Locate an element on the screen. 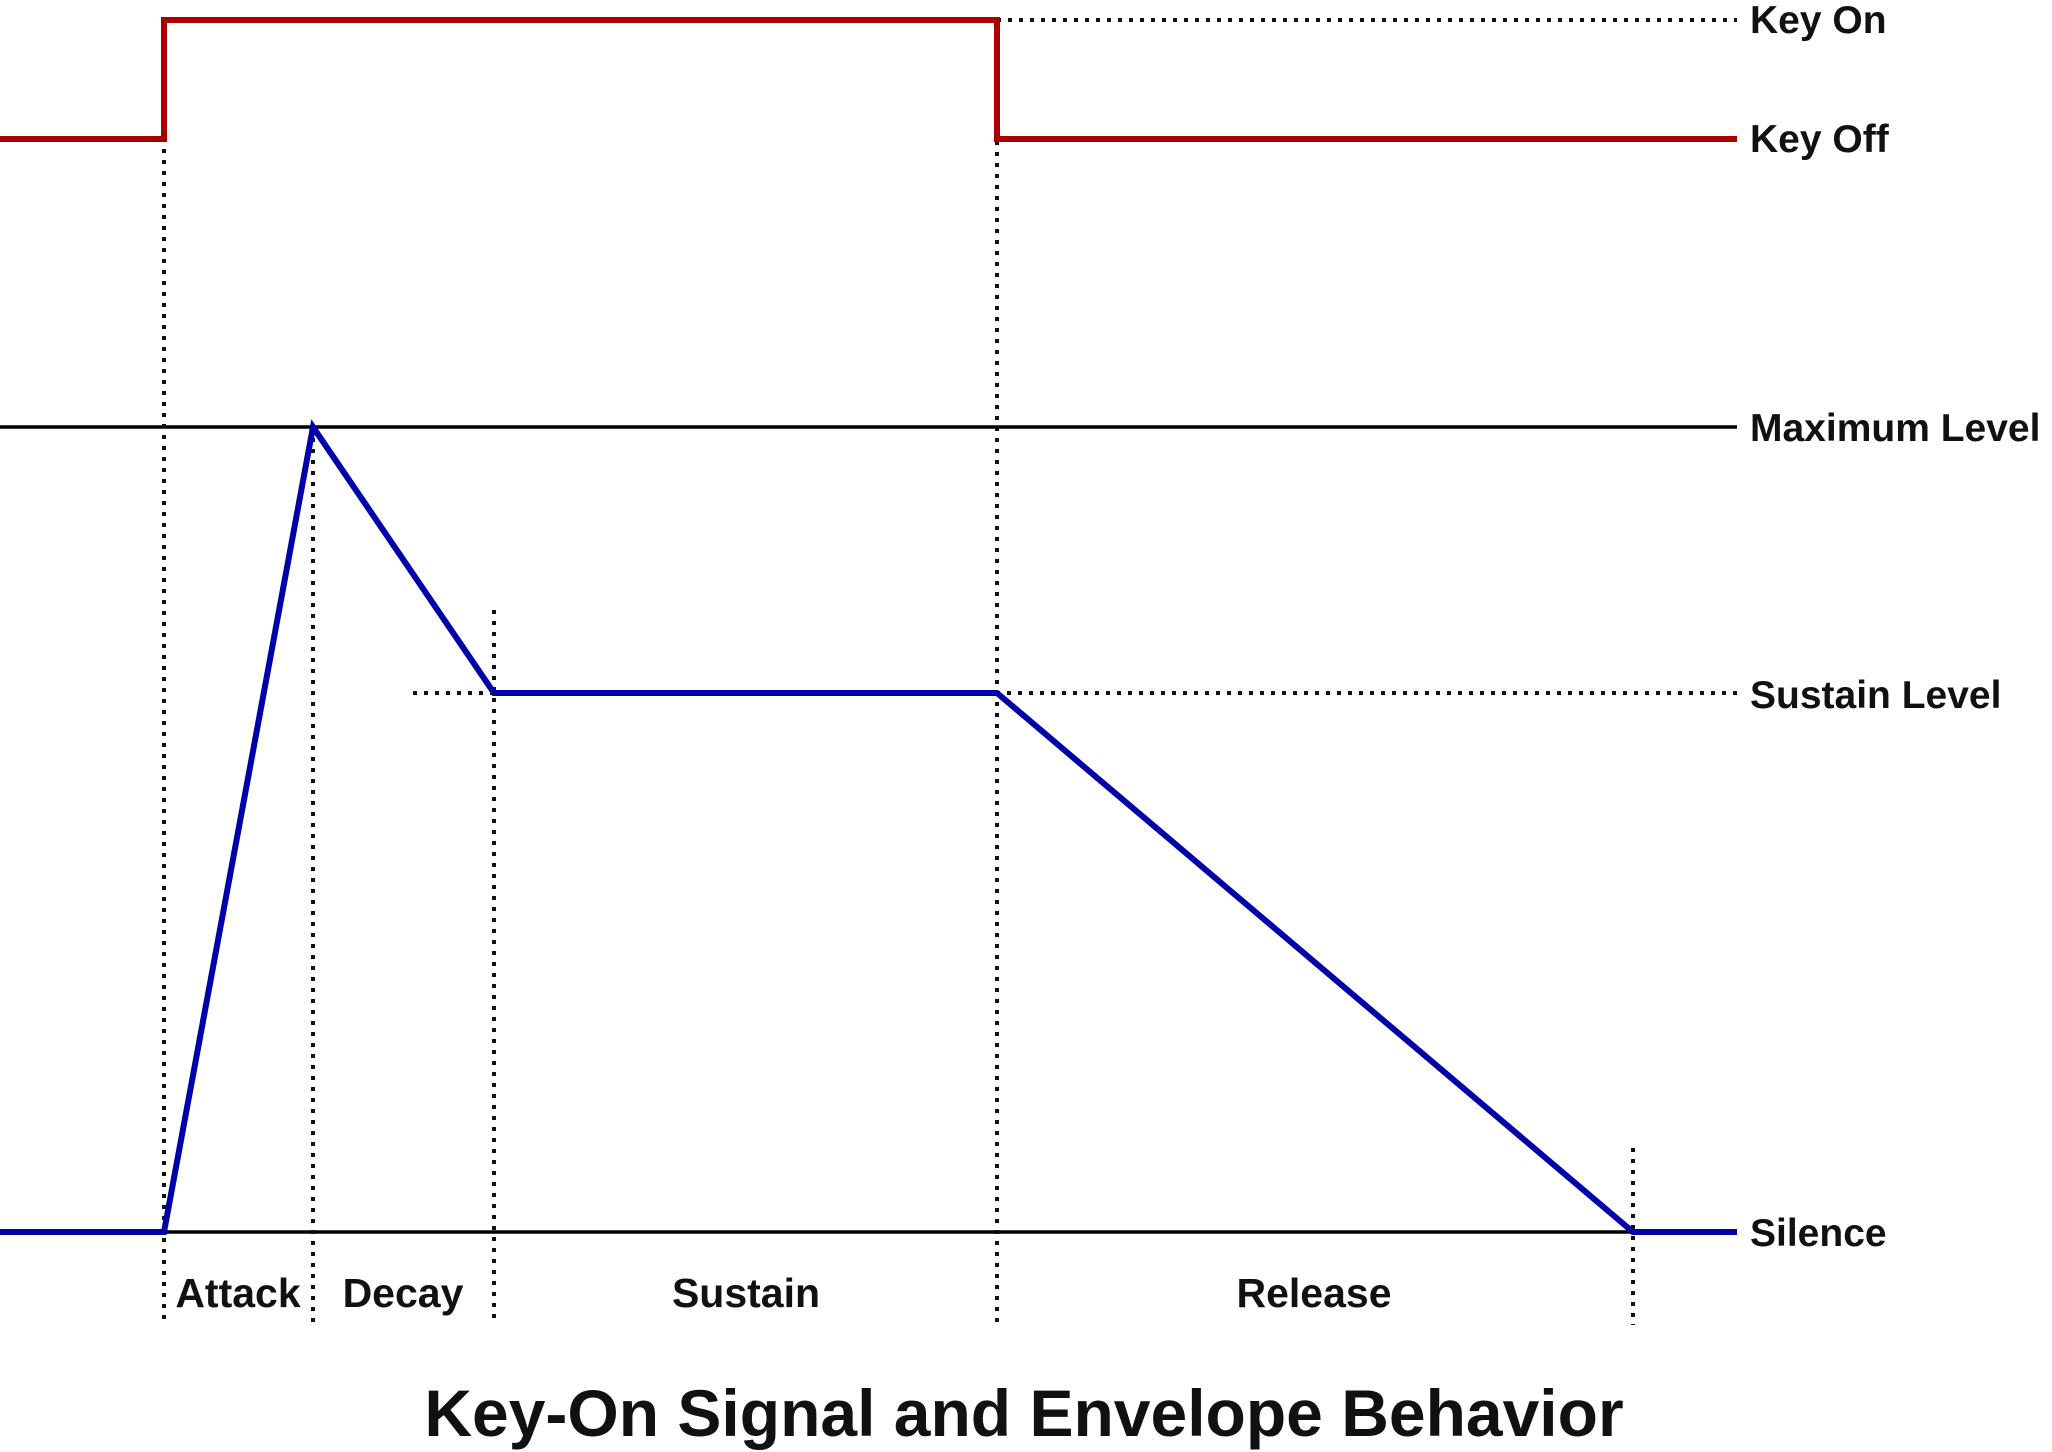 Image resolution: width=2052 pixels, height=1452 pixels. key-signal-line is located at coordinates (868, 79).